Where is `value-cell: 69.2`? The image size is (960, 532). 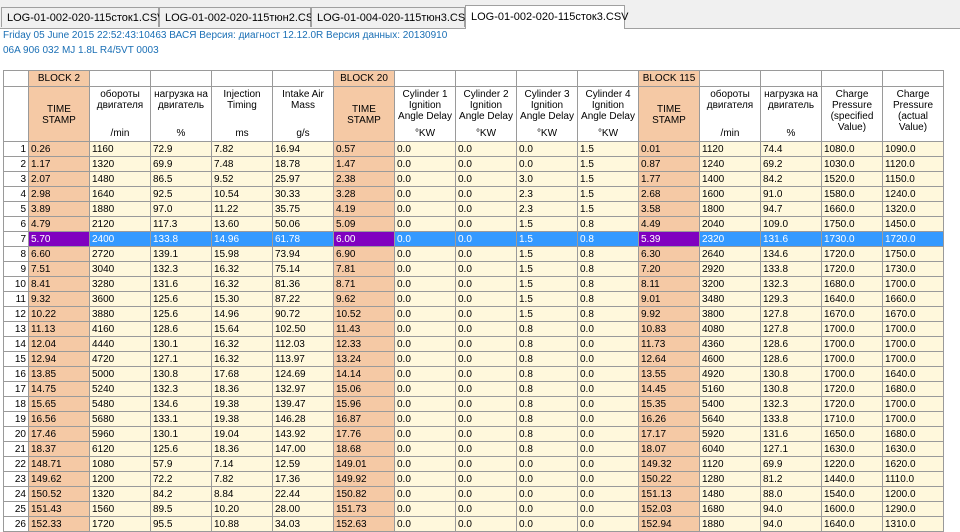 value-cell: 69.2 is located at coordinates (791, 164).